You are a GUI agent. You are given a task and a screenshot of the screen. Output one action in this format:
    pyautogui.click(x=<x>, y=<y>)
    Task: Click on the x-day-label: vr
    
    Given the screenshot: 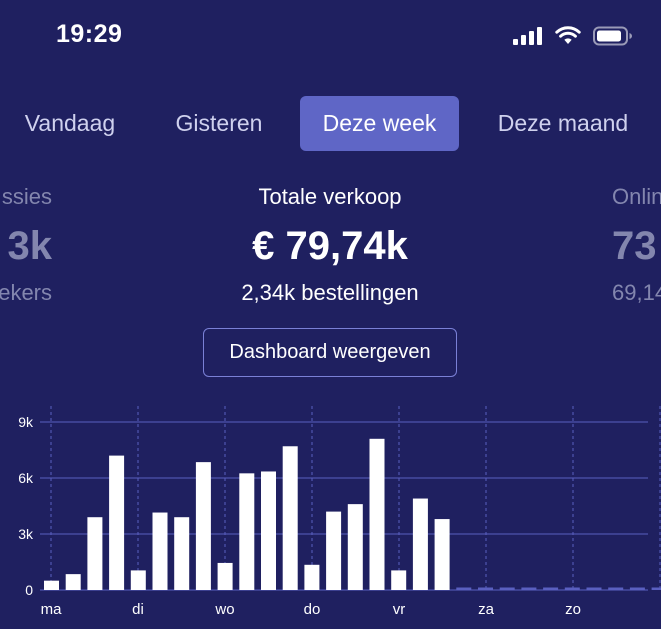 What is the action you would take?
    pyautogui.click(x=399, y=609)
    